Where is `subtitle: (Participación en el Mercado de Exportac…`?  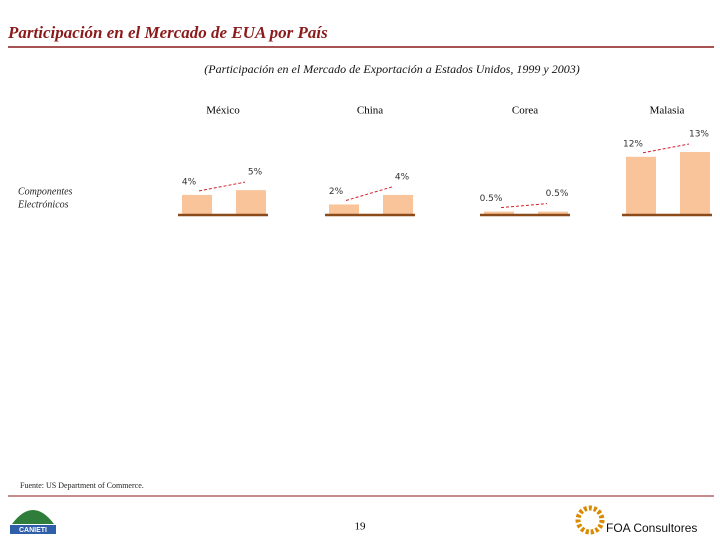 subtitle: (Participación en el Mercado de Exportac… is located at coordinates (392, 69).